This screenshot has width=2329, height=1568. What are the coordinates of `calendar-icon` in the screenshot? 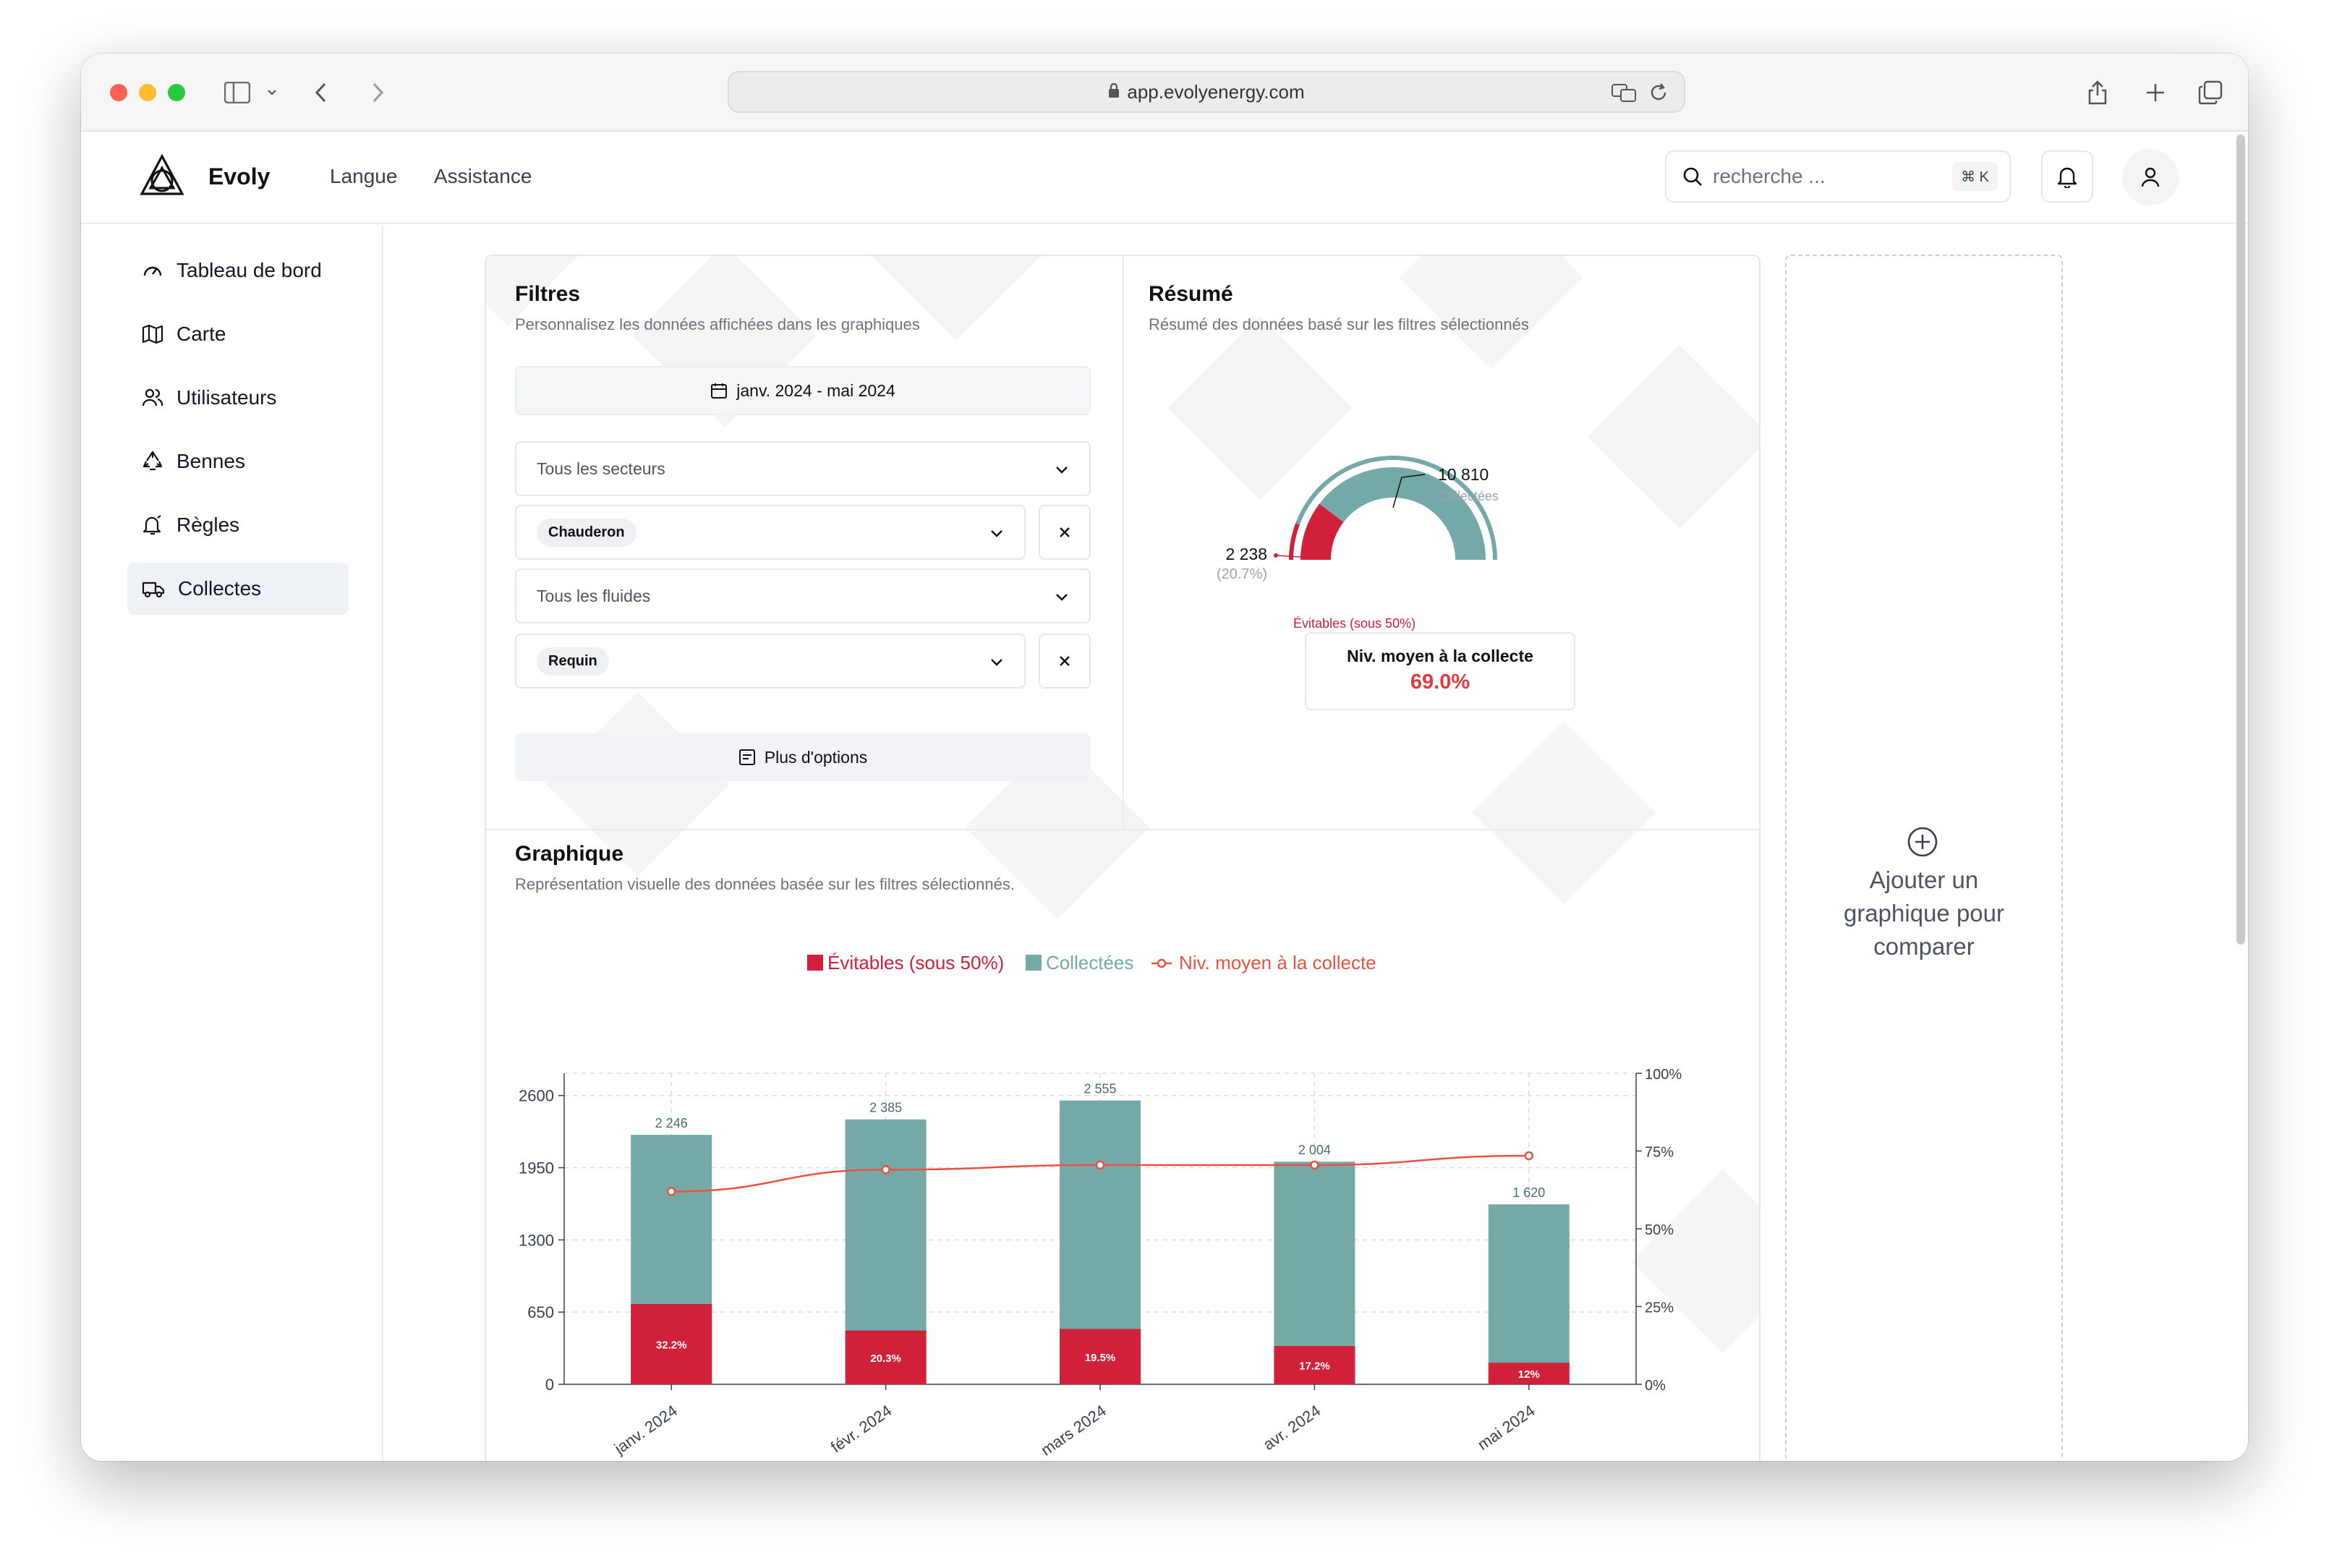 It's located at (719, 390).